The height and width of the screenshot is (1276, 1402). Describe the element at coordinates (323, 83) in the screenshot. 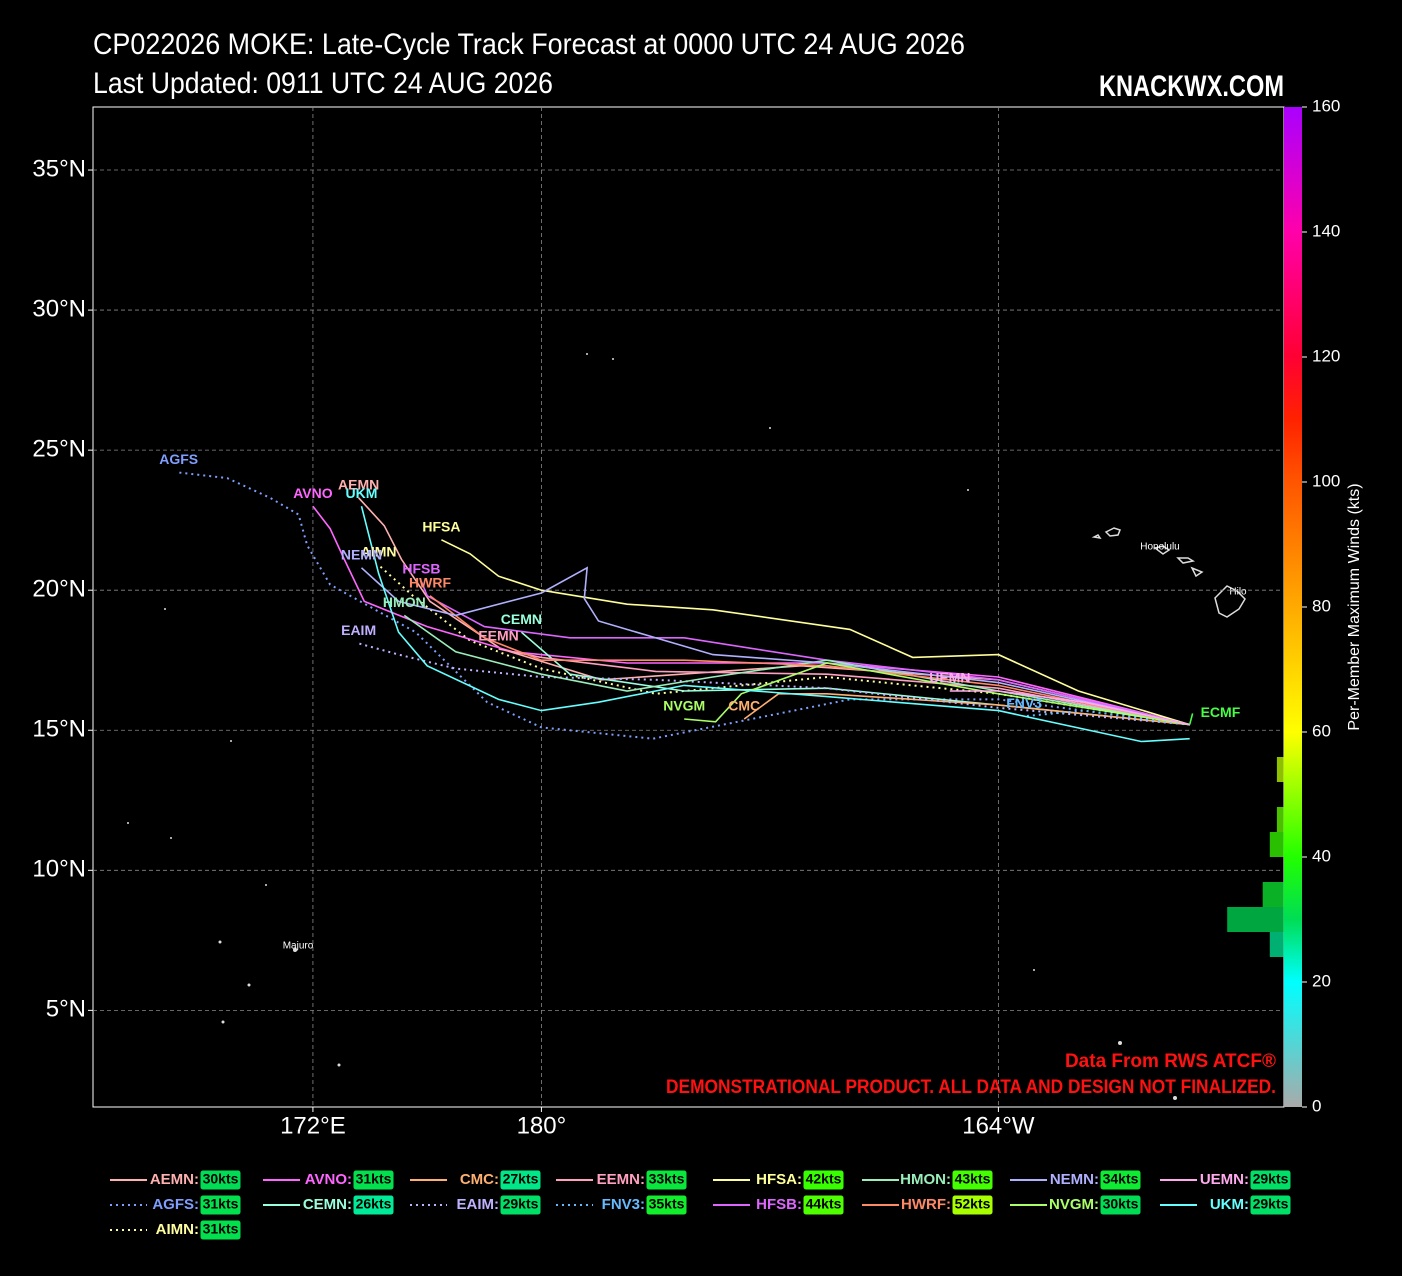

I see `chart-subtitle: Last Updated: 0911 UTC 24 AUG 2026` at that location.